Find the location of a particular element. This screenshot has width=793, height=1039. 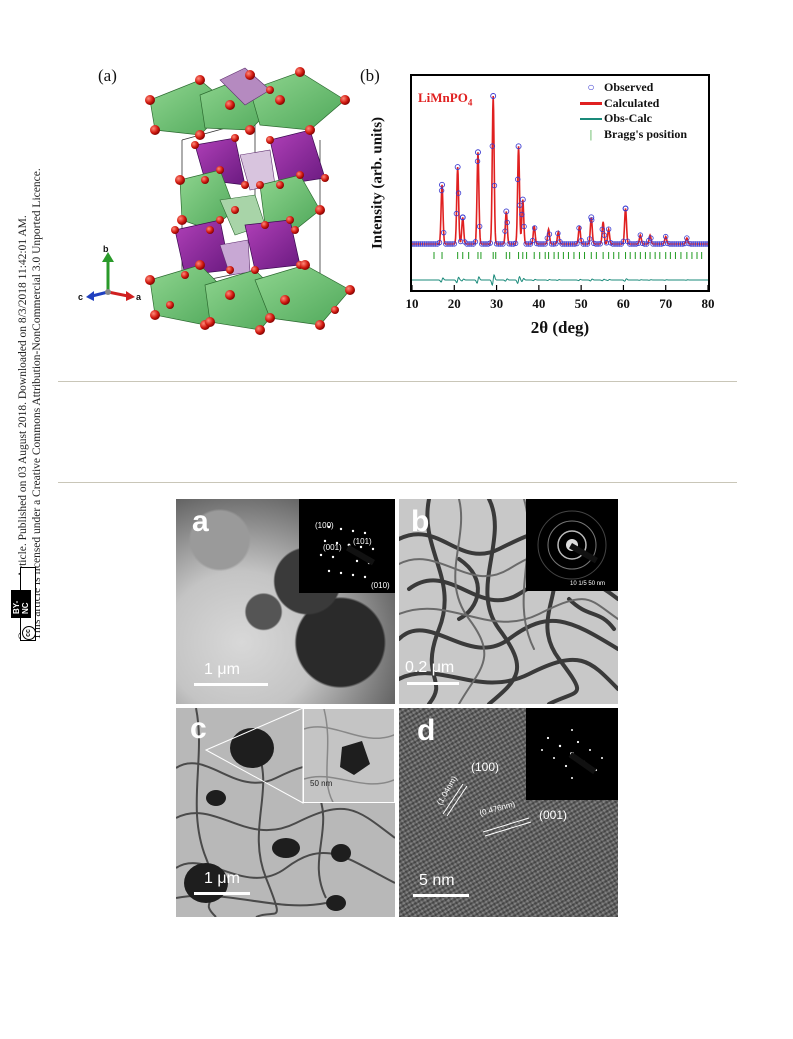

legend-diff: Obs-Calc is located at coordinates (632, 119).